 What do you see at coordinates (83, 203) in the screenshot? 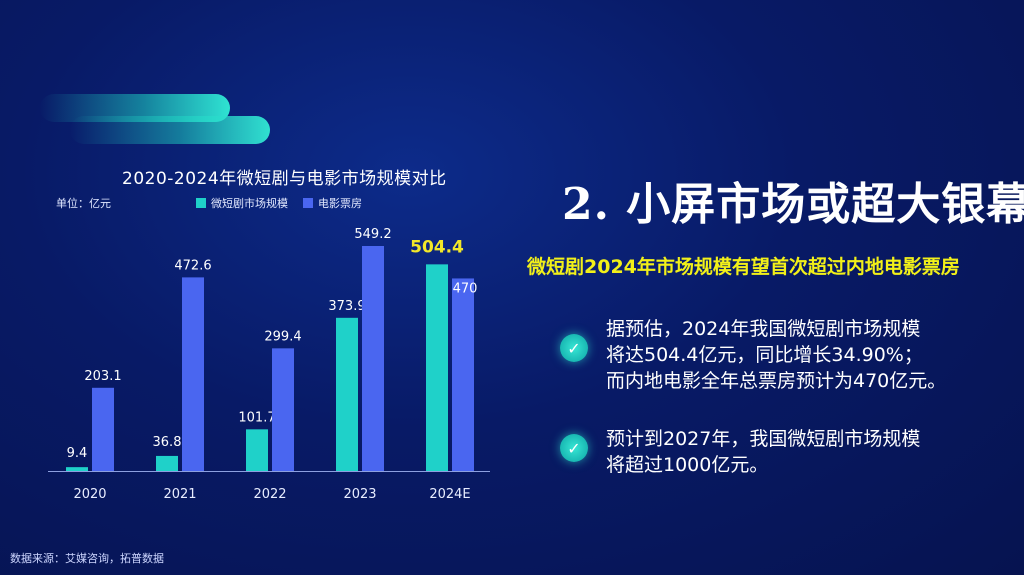
I see `unit-label: 单位：亿元` at bounding box center [83, 203].